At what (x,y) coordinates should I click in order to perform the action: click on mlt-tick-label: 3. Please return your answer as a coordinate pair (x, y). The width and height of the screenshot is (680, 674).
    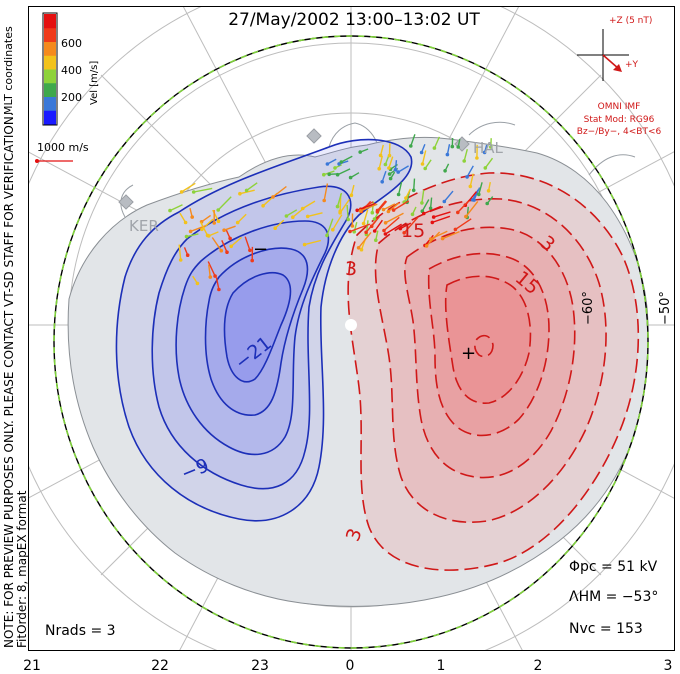
    Looking at the image, I should click on (668, 666).